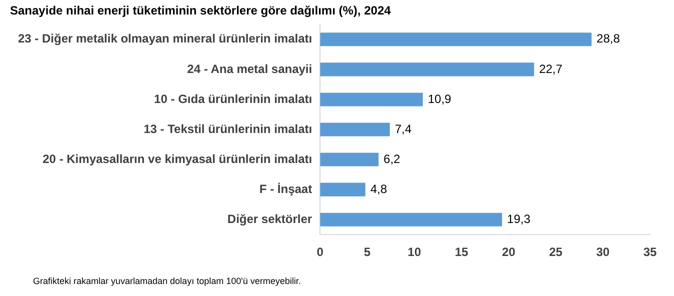  What do you see at coordinates (608, 39) in the screenshot?
I see `data-label: 28,8` at bounding box center [608, 39].